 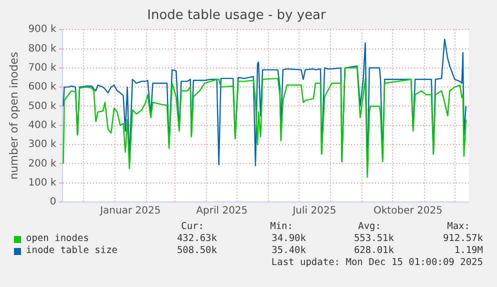 What do you see at coordinates (192, 226) in the screenshot?
I see `text: Cur:` at bounding box center [192, 226].